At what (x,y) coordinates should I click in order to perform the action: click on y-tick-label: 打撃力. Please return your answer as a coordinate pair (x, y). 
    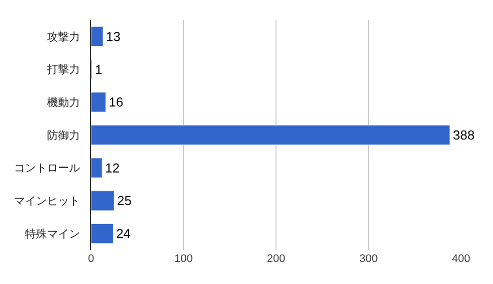
    Looking at the image, I should click on (63, 69).